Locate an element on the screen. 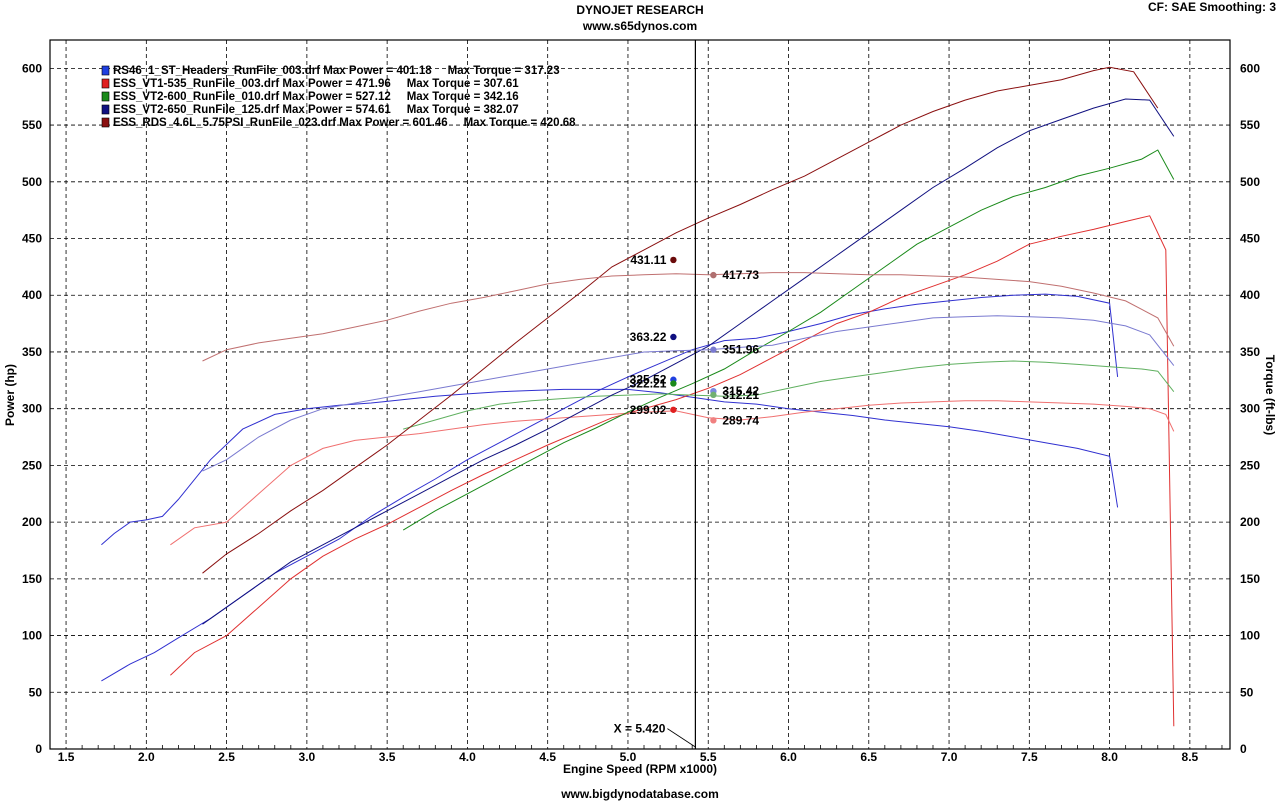 The image size is (1280, 801). y-tick-label-left: 350 is located at coordinates (32, 352).